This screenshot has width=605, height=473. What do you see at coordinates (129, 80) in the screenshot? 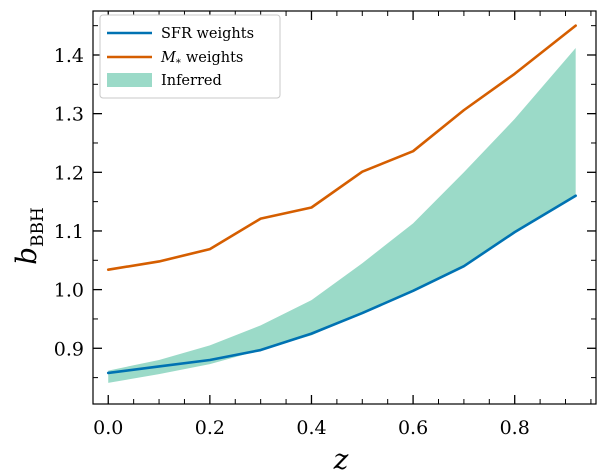
I see `legend-swatch-inferred` at bounding box center [129, 80].